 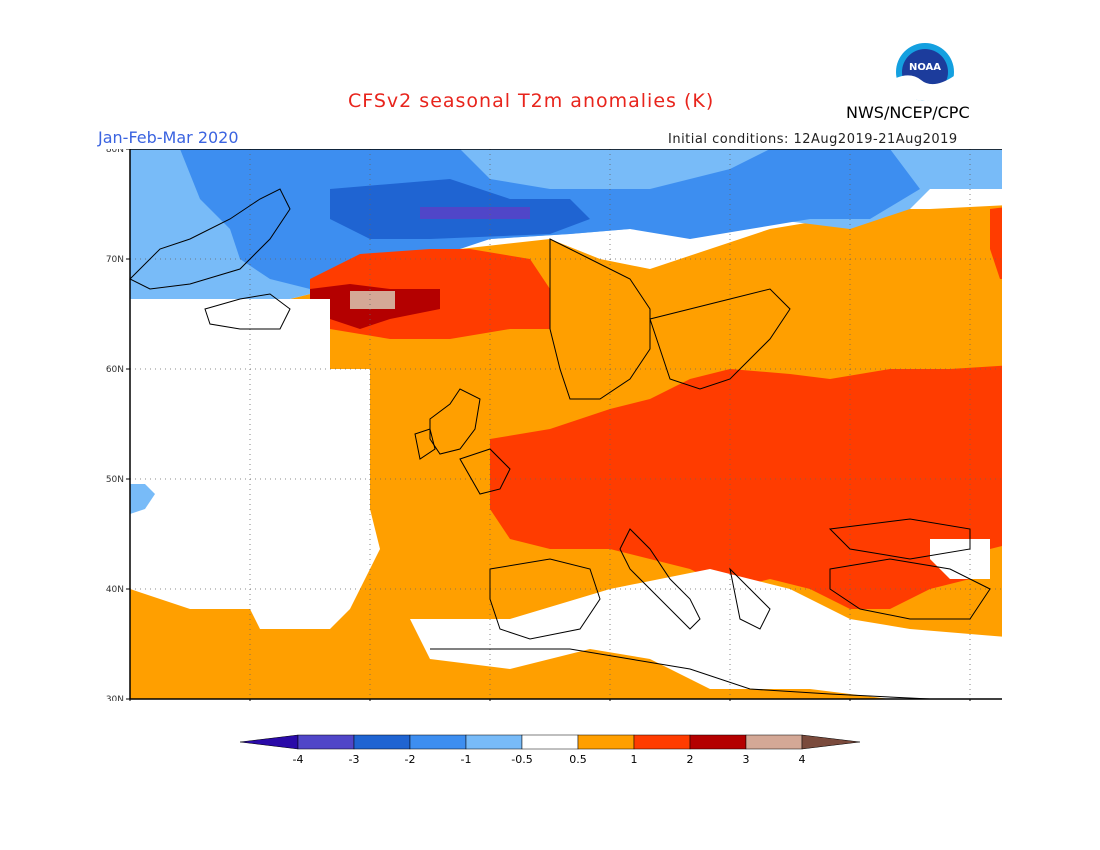 I want to click on colorbar-tick-label: -1, so click(x=466, y=759).